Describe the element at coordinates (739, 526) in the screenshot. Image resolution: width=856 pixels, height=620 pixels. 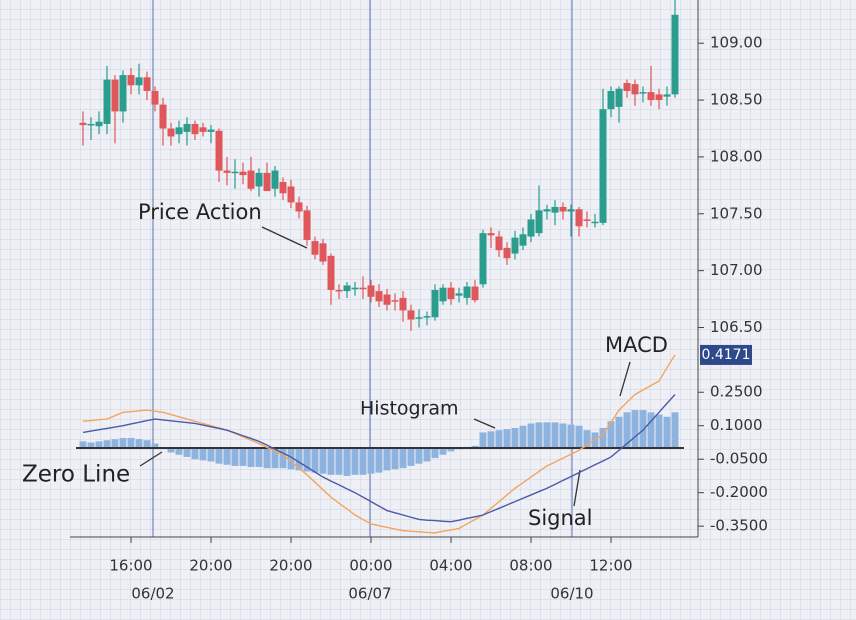
I see `y-tick-label: -0.3500` at that location.